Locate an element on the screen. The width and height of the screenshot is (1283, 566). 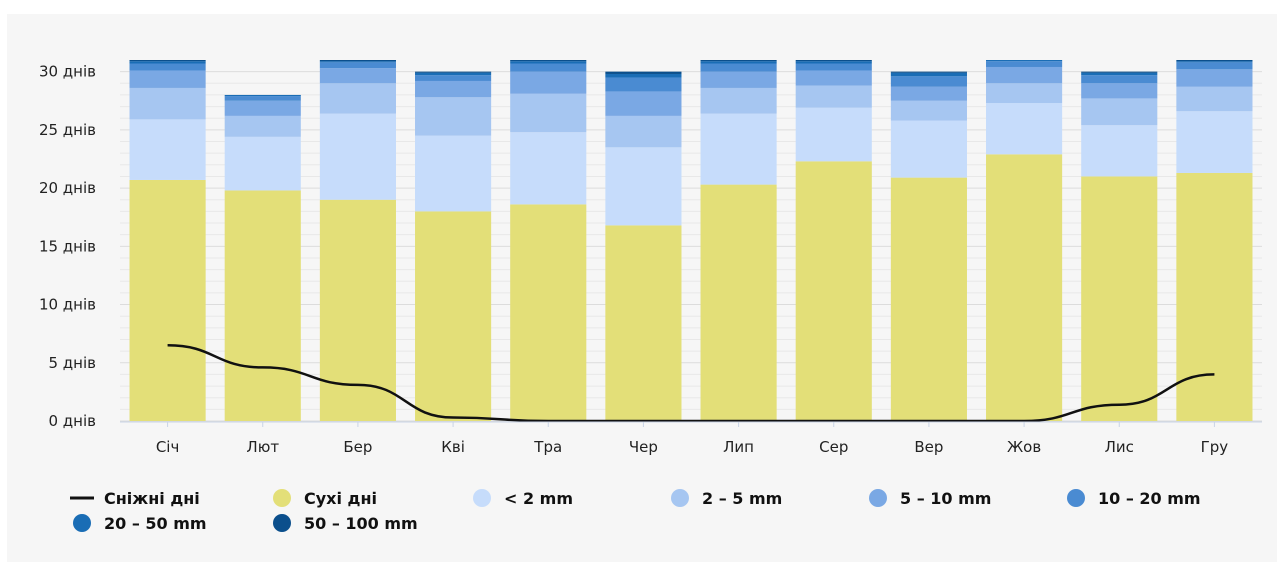
legend-label: < 2 mm is located at coordinates (538, 498).